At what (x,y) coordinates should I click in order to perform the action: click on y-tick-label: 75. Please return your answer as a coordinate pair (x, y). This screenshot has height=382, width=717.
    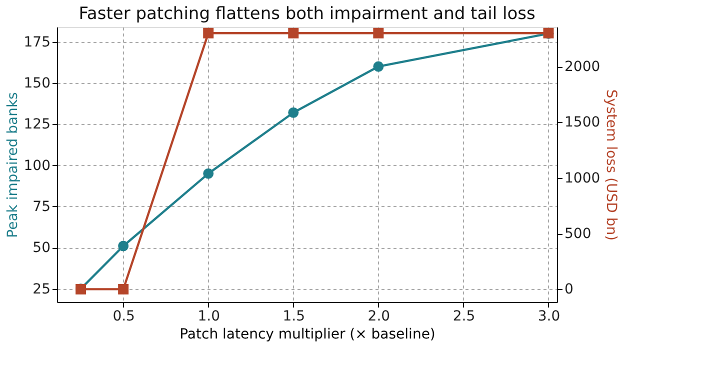
    Looking at the image, I should click on (41, 206).